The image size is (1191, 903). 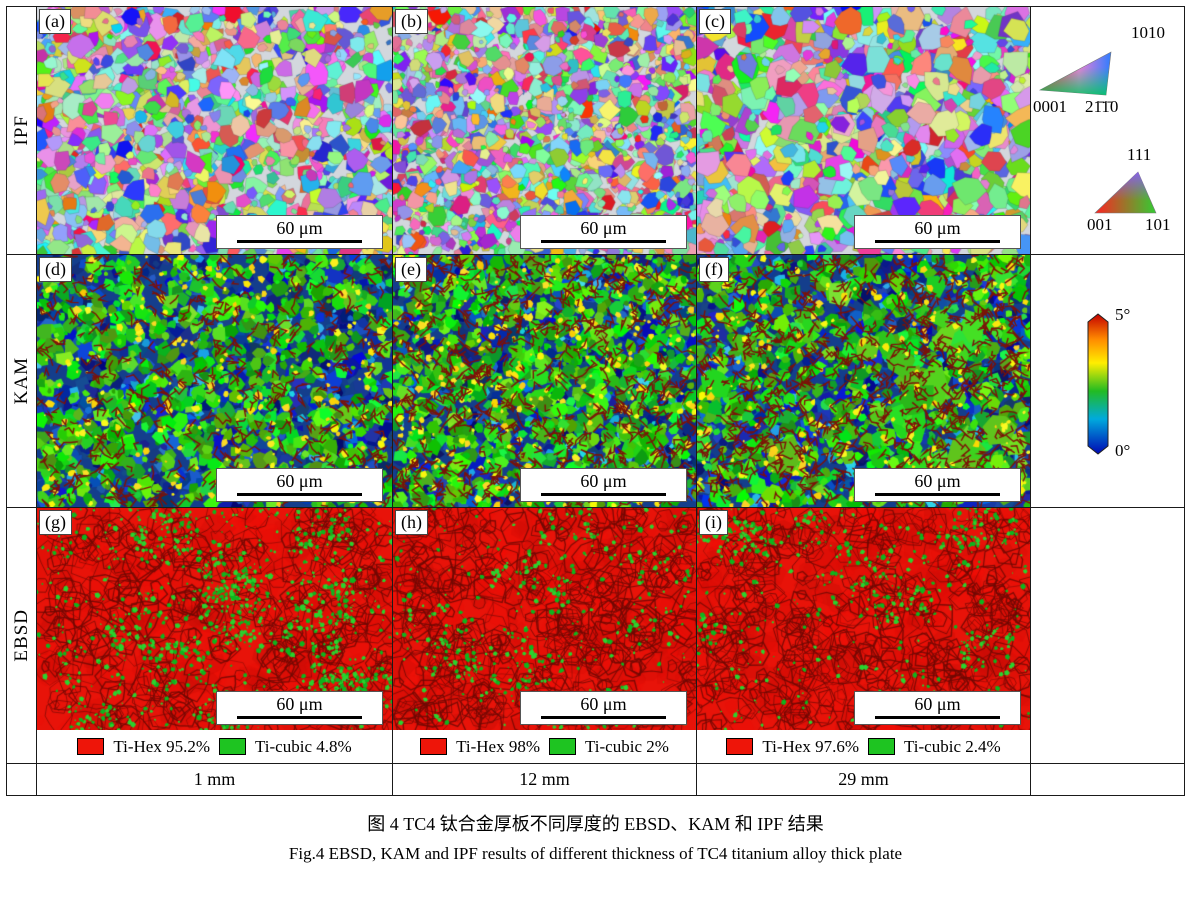 What do you see at coordinates (1075, 73) in the screenshot?
I see `ipf-hex-triangle` at bounding box center [1075, 73].